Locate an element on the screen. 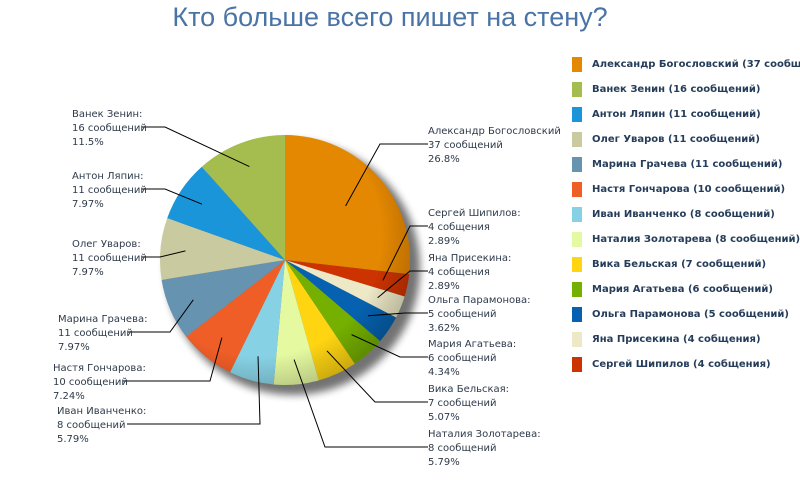 The image size is (800, 500). legend-label: Сергей Шипилов (4 собщения) is located at coordinates (681, 364).